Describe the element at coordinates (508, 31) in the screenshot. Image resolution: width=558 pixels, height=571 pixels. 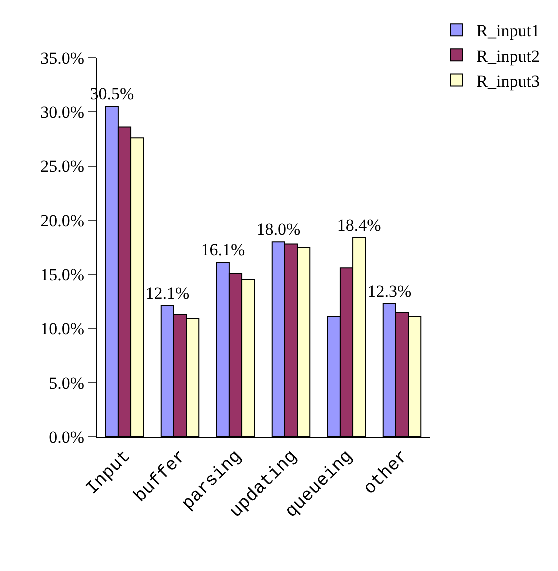
I see `legend-label: R_input1` at that location.